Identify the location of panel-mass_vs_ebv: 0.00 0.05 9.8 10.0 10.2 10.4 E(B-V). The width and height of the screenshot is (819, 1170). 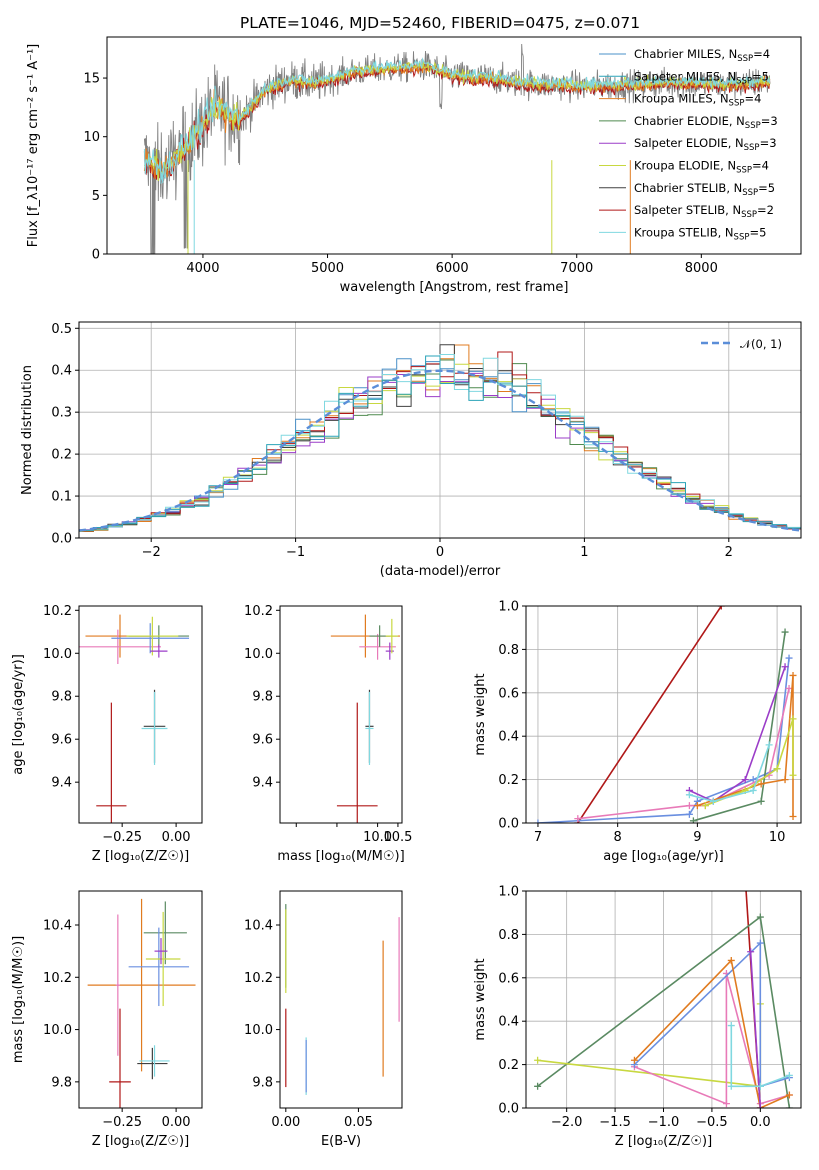
(323, 1019).